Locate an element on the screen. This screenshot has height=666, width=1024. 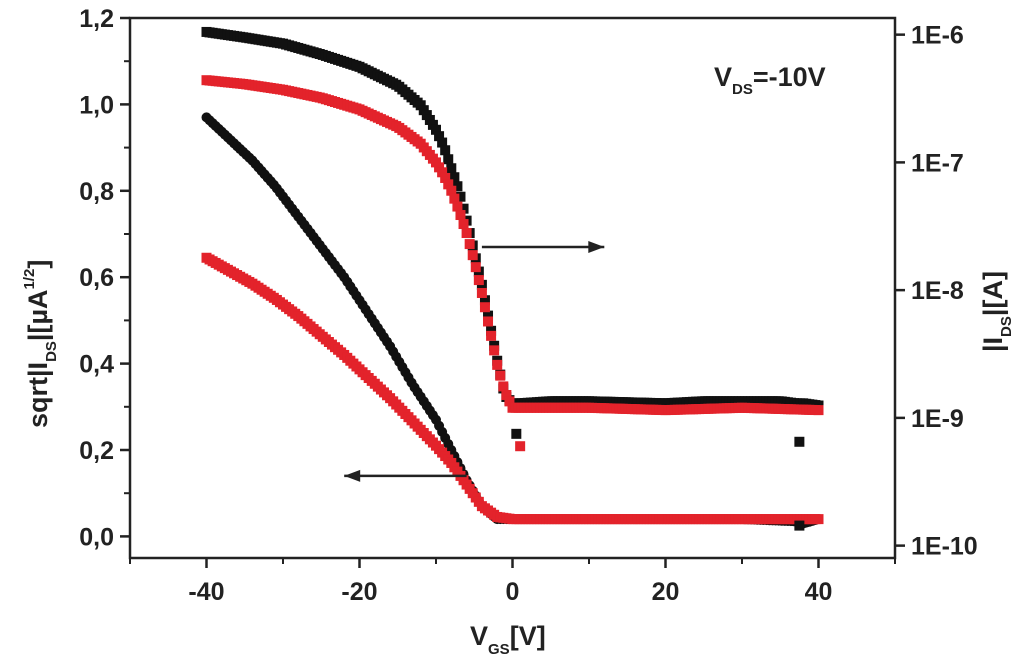
y-right-title-sub: DS is located at coordinates (1006, 326).